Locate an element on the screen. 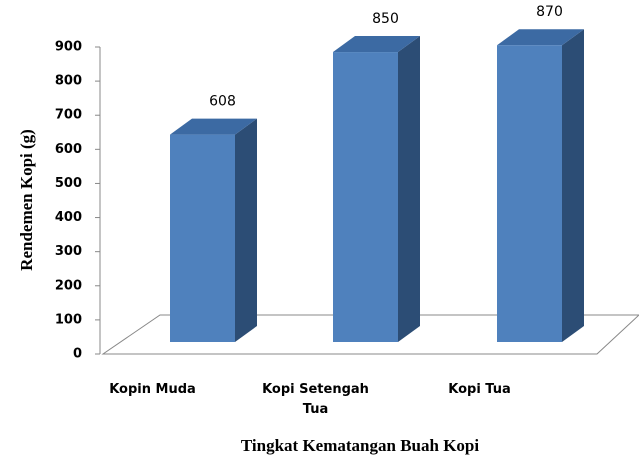 Image resolution: width=639 pixels, height=464 pixels. y-axis-label: Rendemen Kopi (g) is located at coordinates (26, 200).